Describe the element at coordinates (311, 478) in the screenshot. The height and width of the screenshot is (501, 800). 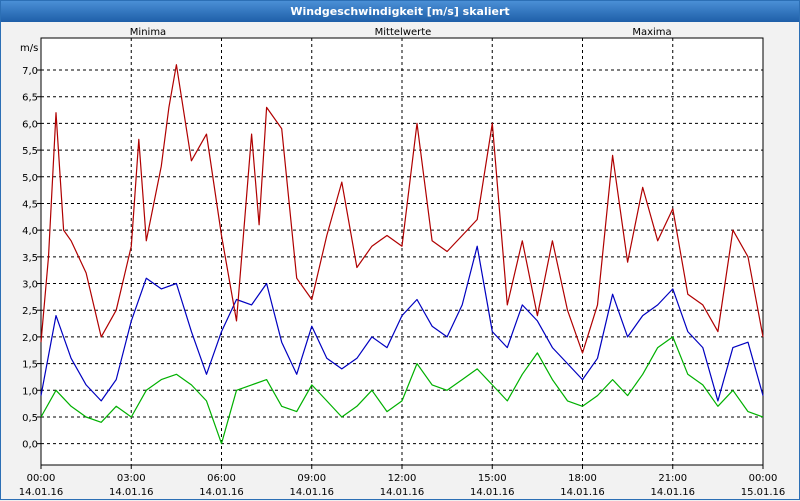
I see `x-tick-time: 09:00` at that location.